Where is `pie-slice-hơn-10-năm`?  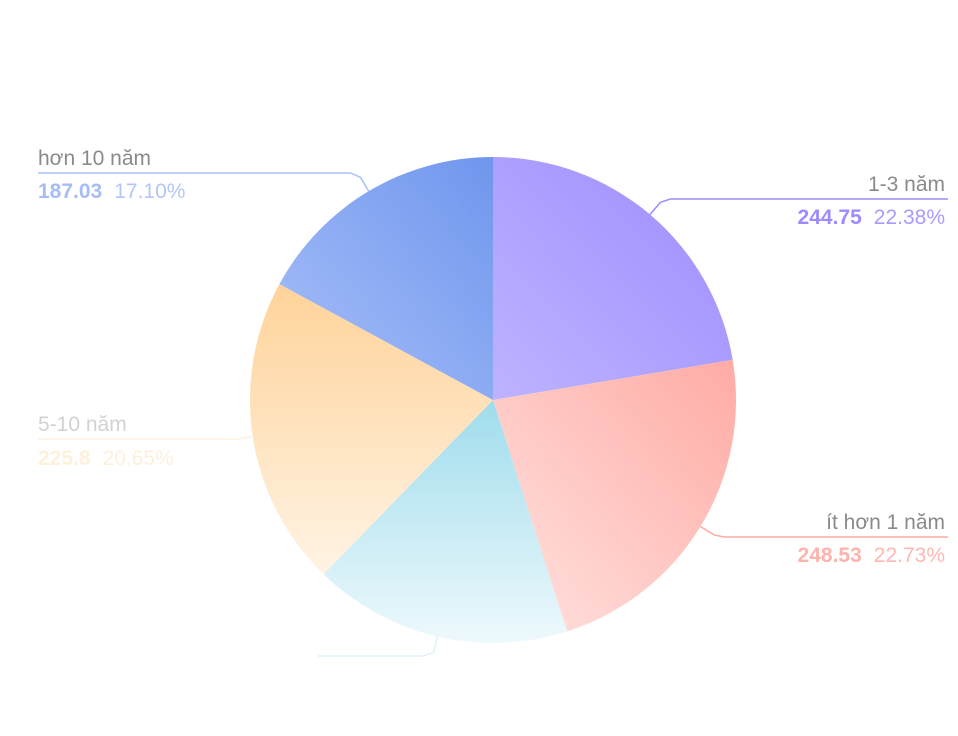
pie-slice-hơn-10-năm is located at coordinates (386, 278).